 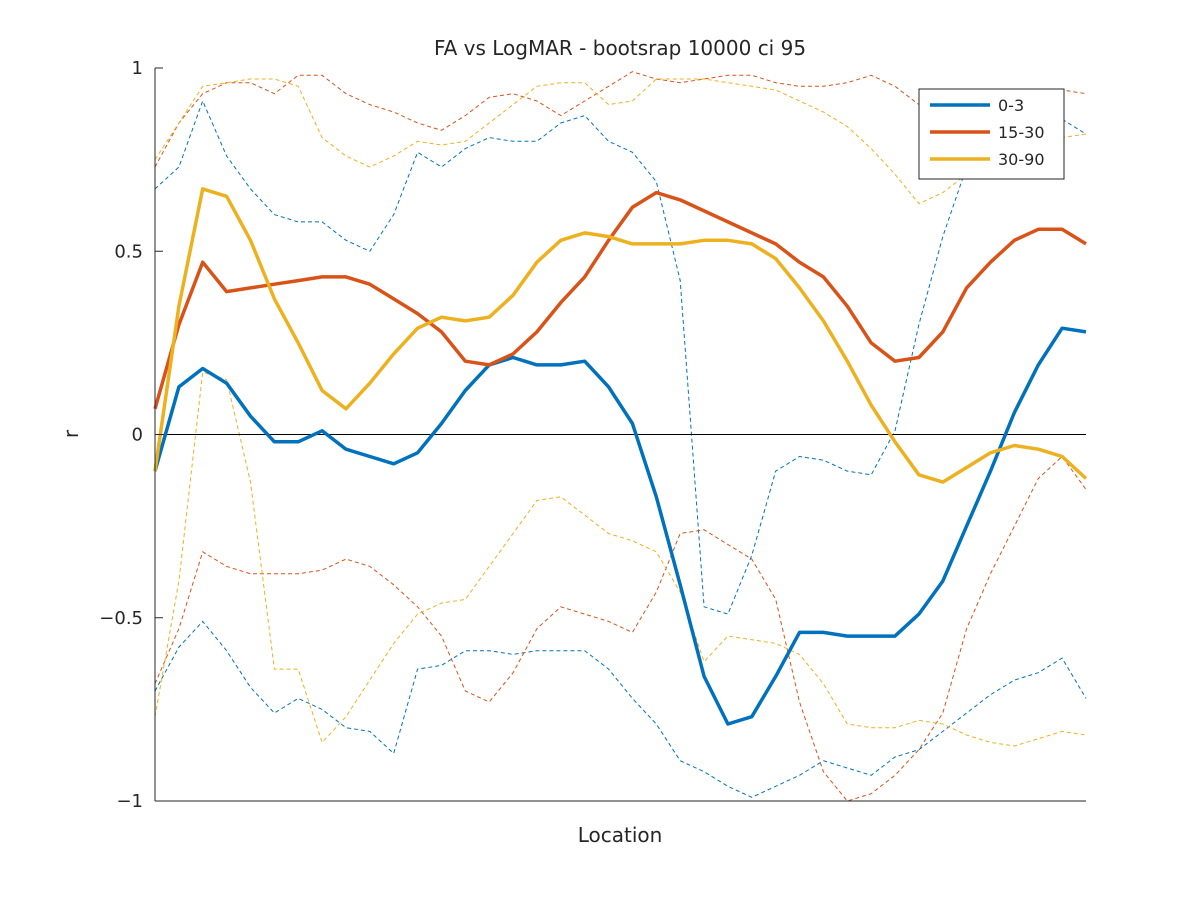 I want to click on legend: 0-3 15-30 30-90, so click(x=991, y=134).